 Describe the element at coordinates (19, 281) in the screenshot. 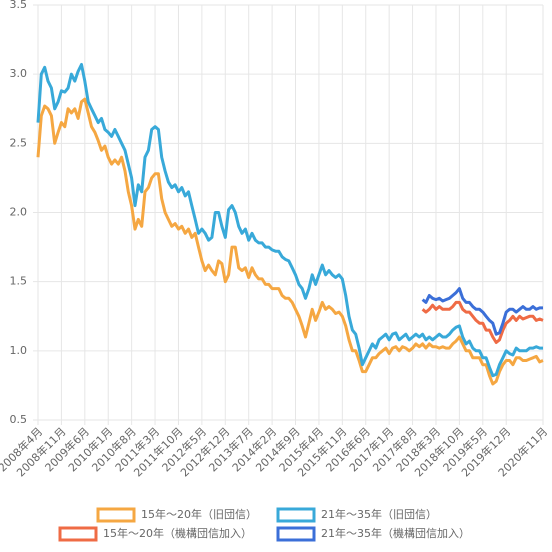

I see `y-tick-label: 1.5` at that location.